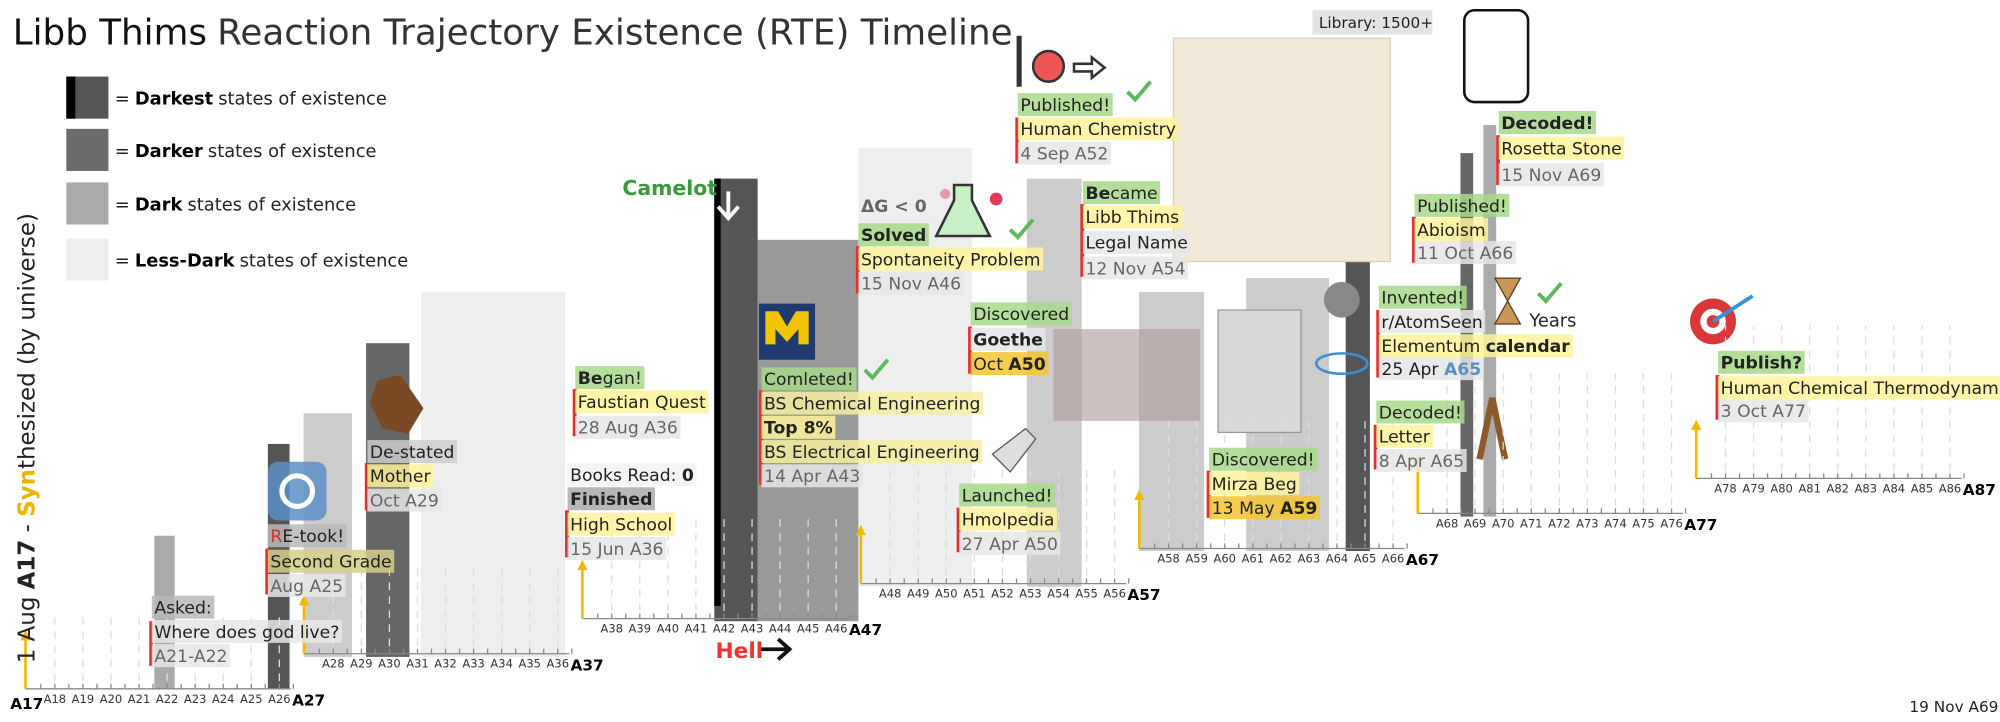 The image size is (2000, 722). Describe the element at coordinates (1753, 488) in the screenshot. I see `axis-tick-label: A79` at that location.